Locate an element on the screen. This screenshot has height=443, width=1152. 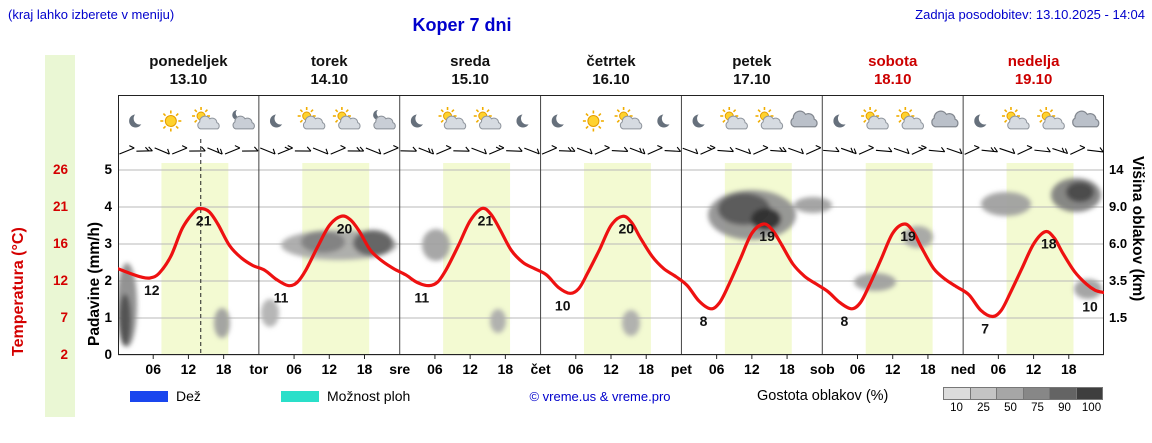
temperature-tick: 12 is located at coordinates (60, 280).